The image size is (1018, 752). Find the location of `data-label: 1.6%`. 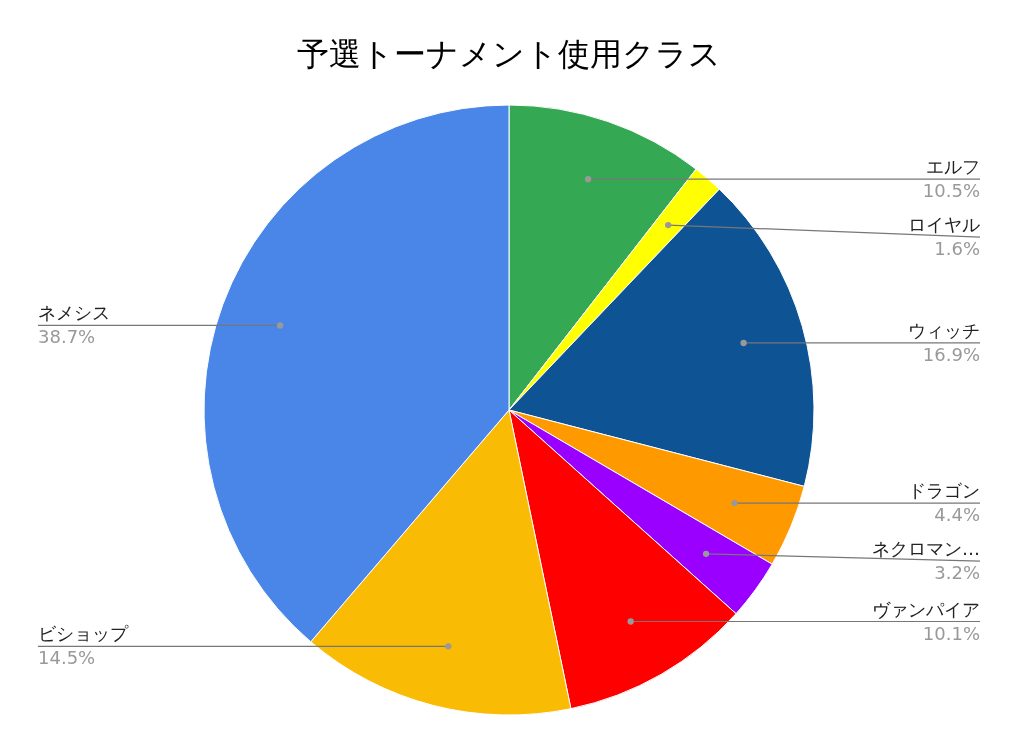

data-label: 1.6% is located at coordinates (957, 249).